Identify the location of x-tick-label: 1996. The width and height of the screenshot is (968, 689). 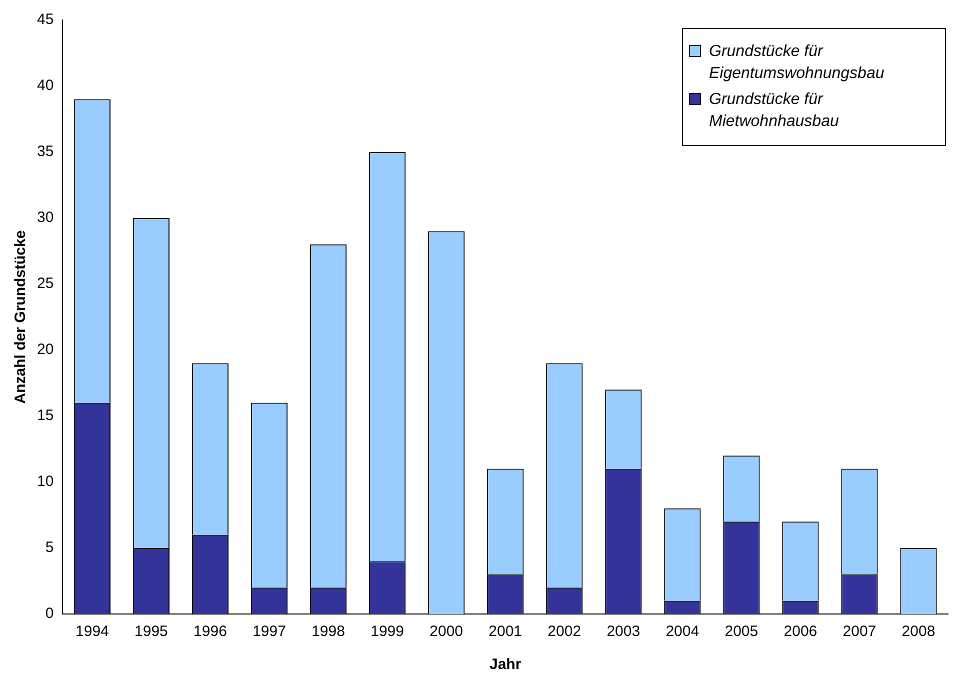
(210, 631).